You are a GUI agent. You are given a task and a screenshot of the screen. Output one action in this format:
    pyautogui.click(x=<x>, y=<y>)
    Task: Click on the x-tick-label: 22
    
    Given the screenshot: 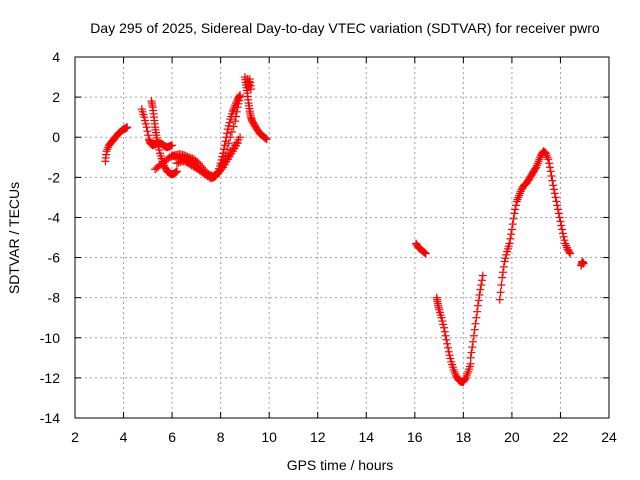 What is the action you would take?
    pyautogui.click(x=561, y=437)
    